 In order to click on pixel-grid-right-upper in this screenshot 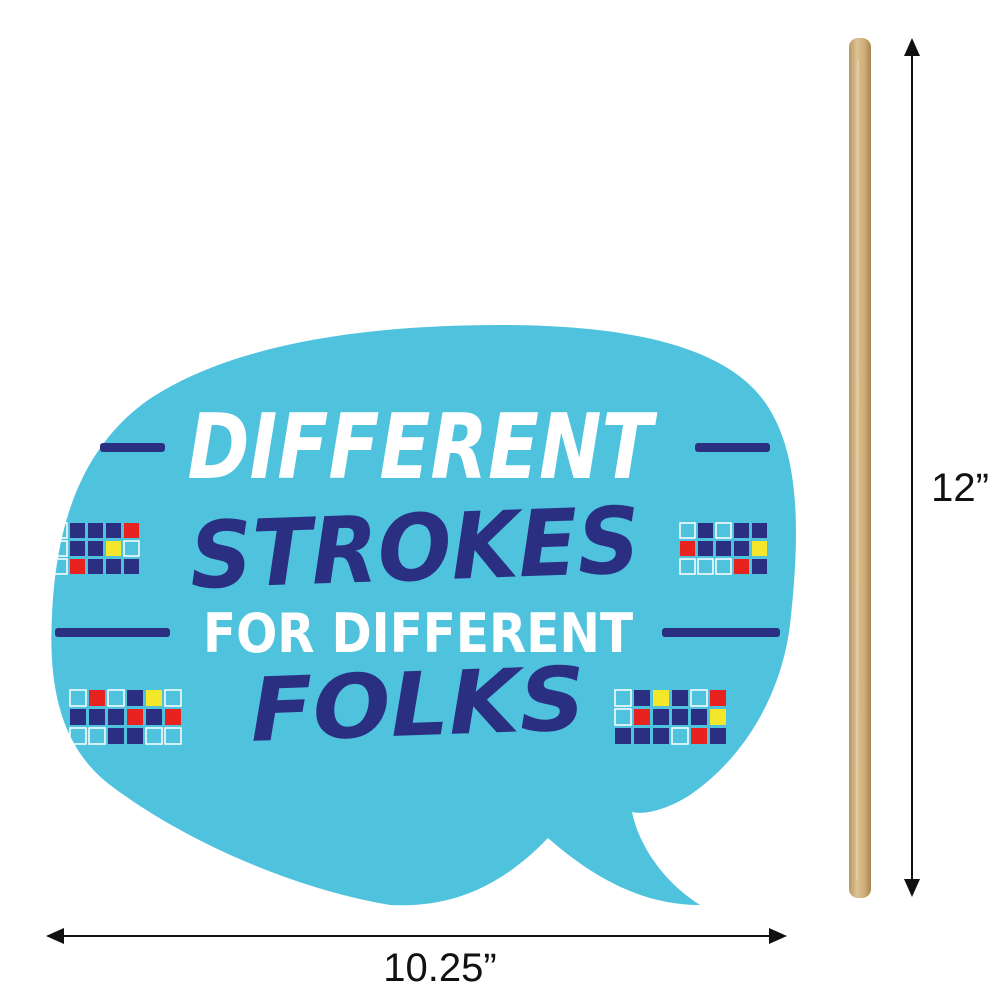, I will do `click(723, 548)`.